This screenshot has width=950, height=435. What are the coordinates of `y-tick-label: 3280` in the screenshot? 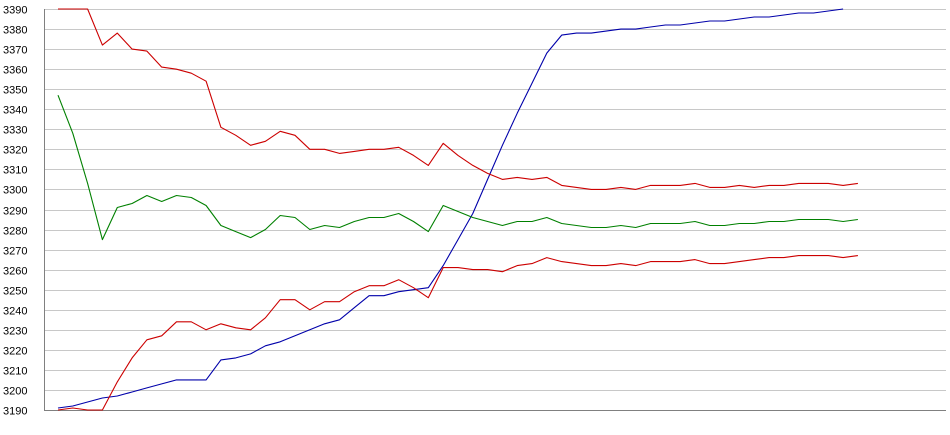 It's located at (15, 232).